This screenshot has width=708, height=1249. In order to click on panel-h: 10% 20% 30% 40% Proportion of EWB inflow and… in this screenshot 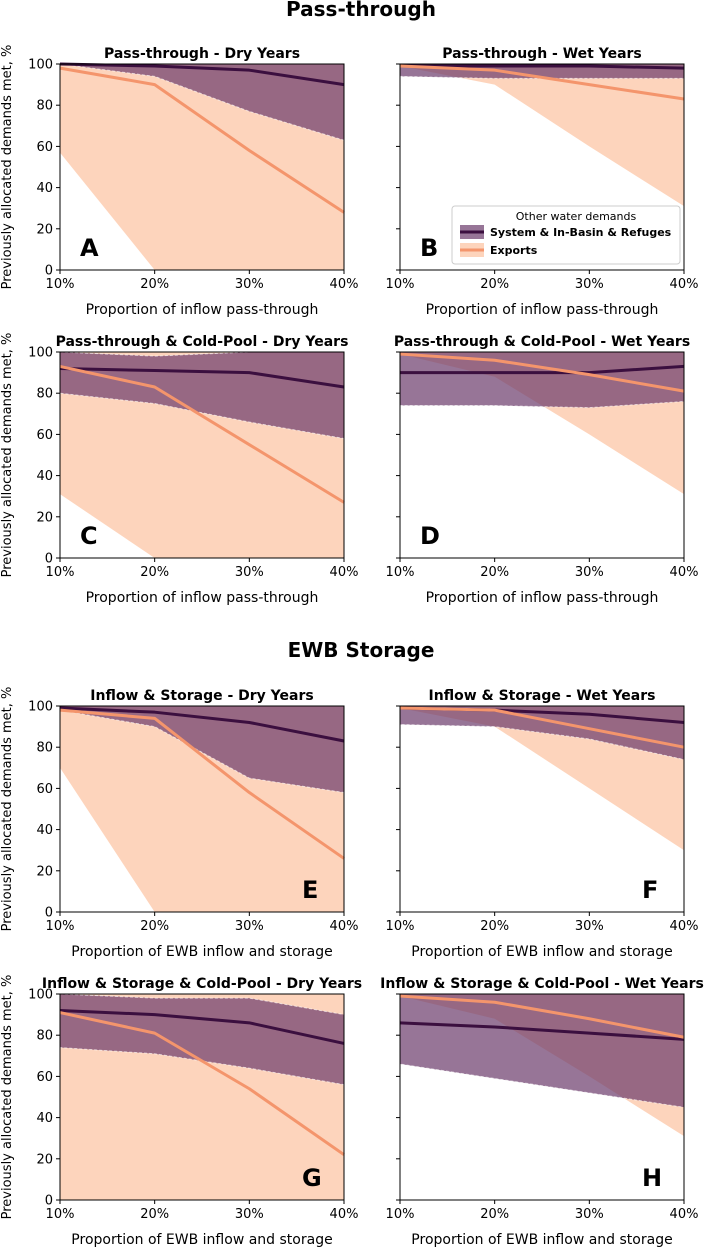, I will do `click(542, 1112)`.